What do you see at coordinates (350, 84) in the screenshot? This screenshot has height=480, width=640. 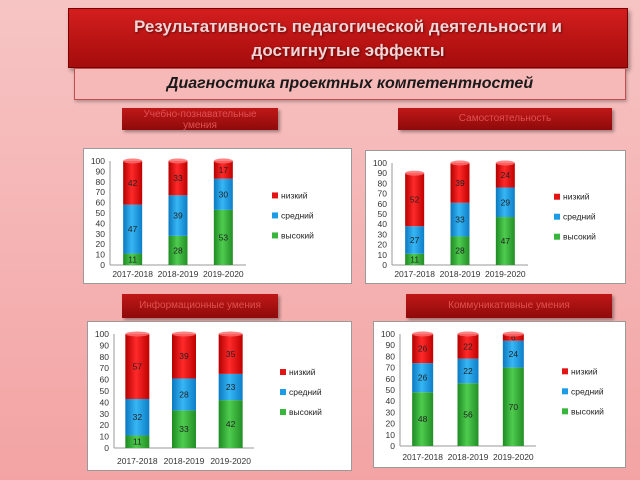 I see `slide-subtitle: Диагностика проектных компетентностей` at bounding box center [350, 84].